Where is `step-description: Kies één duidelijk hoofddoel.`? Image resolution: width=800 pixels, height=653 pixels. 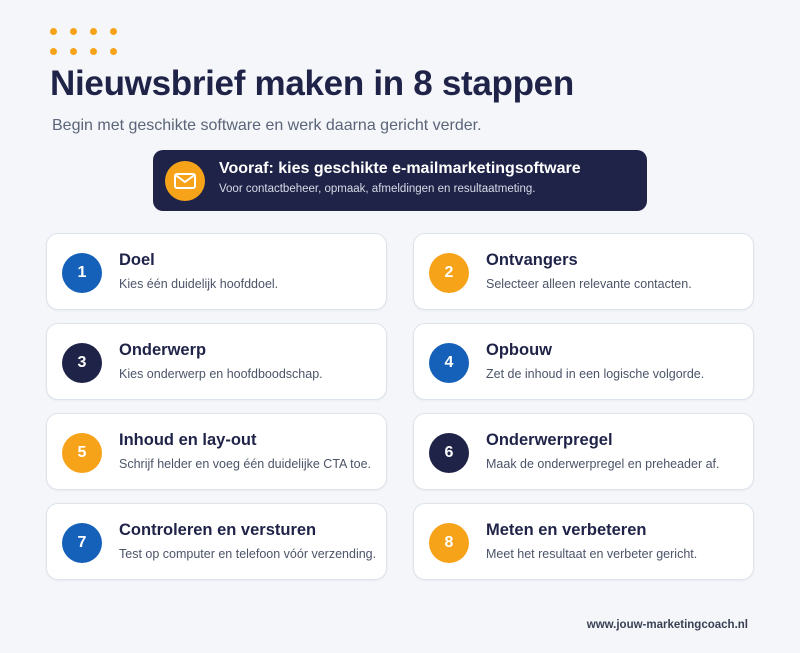 step-description: Kies één duidelijk hoofddoel. is located at coordinates (199, 284).